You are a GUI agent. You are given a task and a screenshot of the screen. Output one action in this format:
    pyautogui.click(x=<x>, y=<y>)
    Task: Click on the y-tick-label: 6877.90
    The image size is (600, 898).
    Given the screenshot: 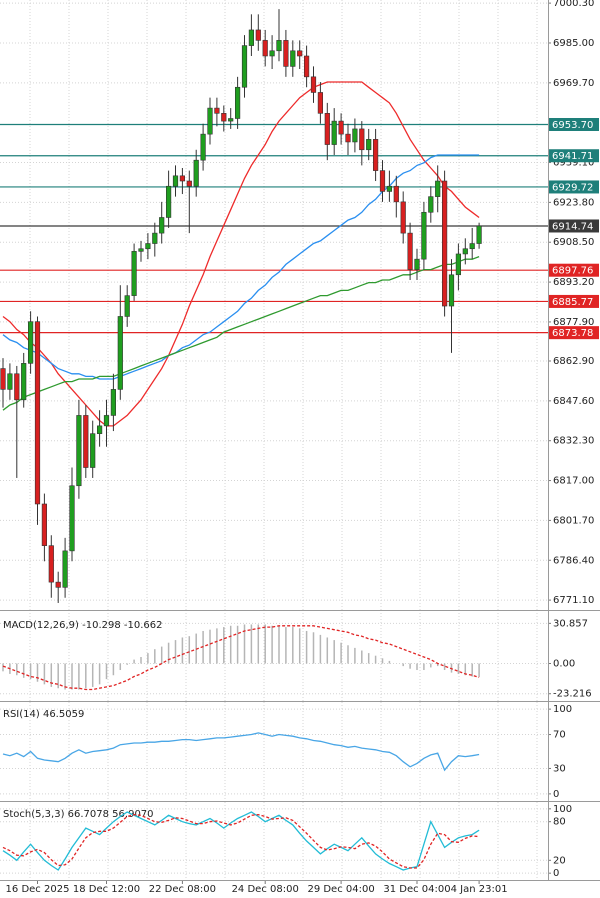 What is the action you would take?
    pyautogui.click(x=573, y=322)
    